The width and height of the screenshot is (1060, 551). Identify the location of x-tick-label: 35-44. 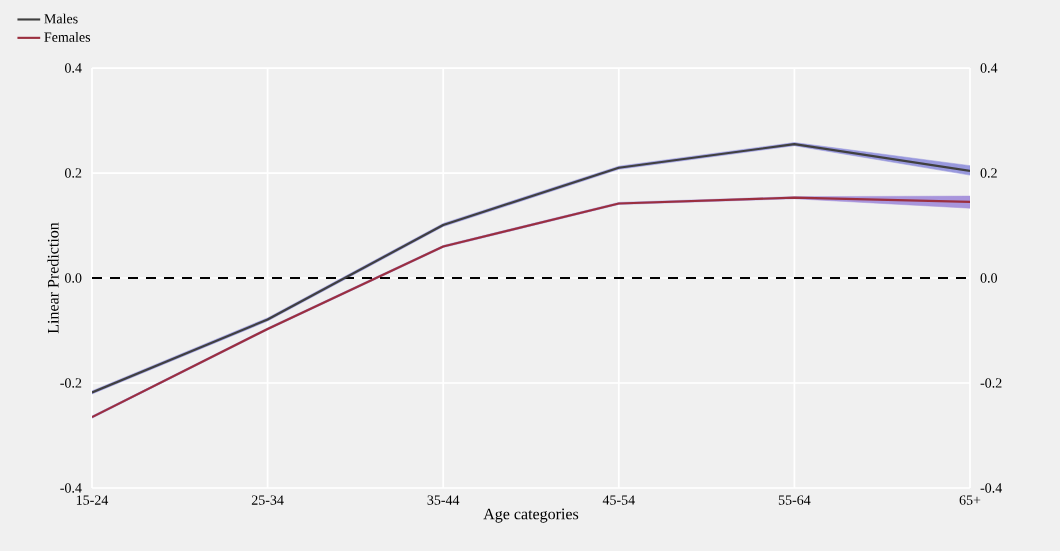
(443, 500).